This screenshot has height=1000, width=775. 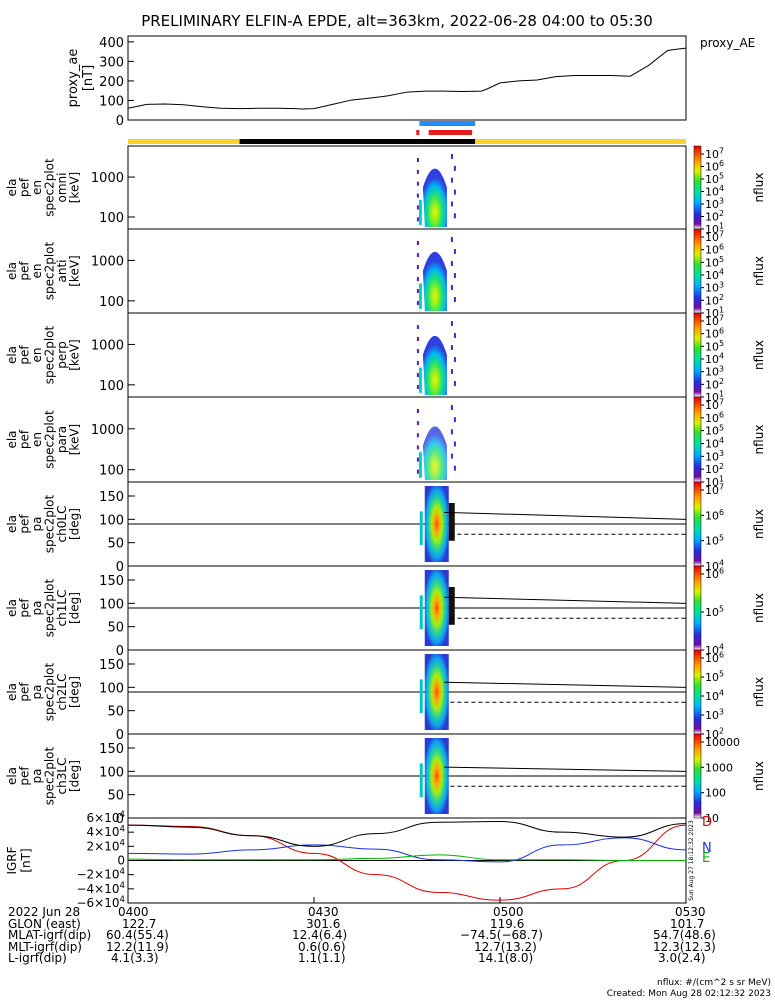 I want to click on time-axis-row-glon: GLON (east) 122.7 301.6 119.6 101.7, so click(x=358, y=923).